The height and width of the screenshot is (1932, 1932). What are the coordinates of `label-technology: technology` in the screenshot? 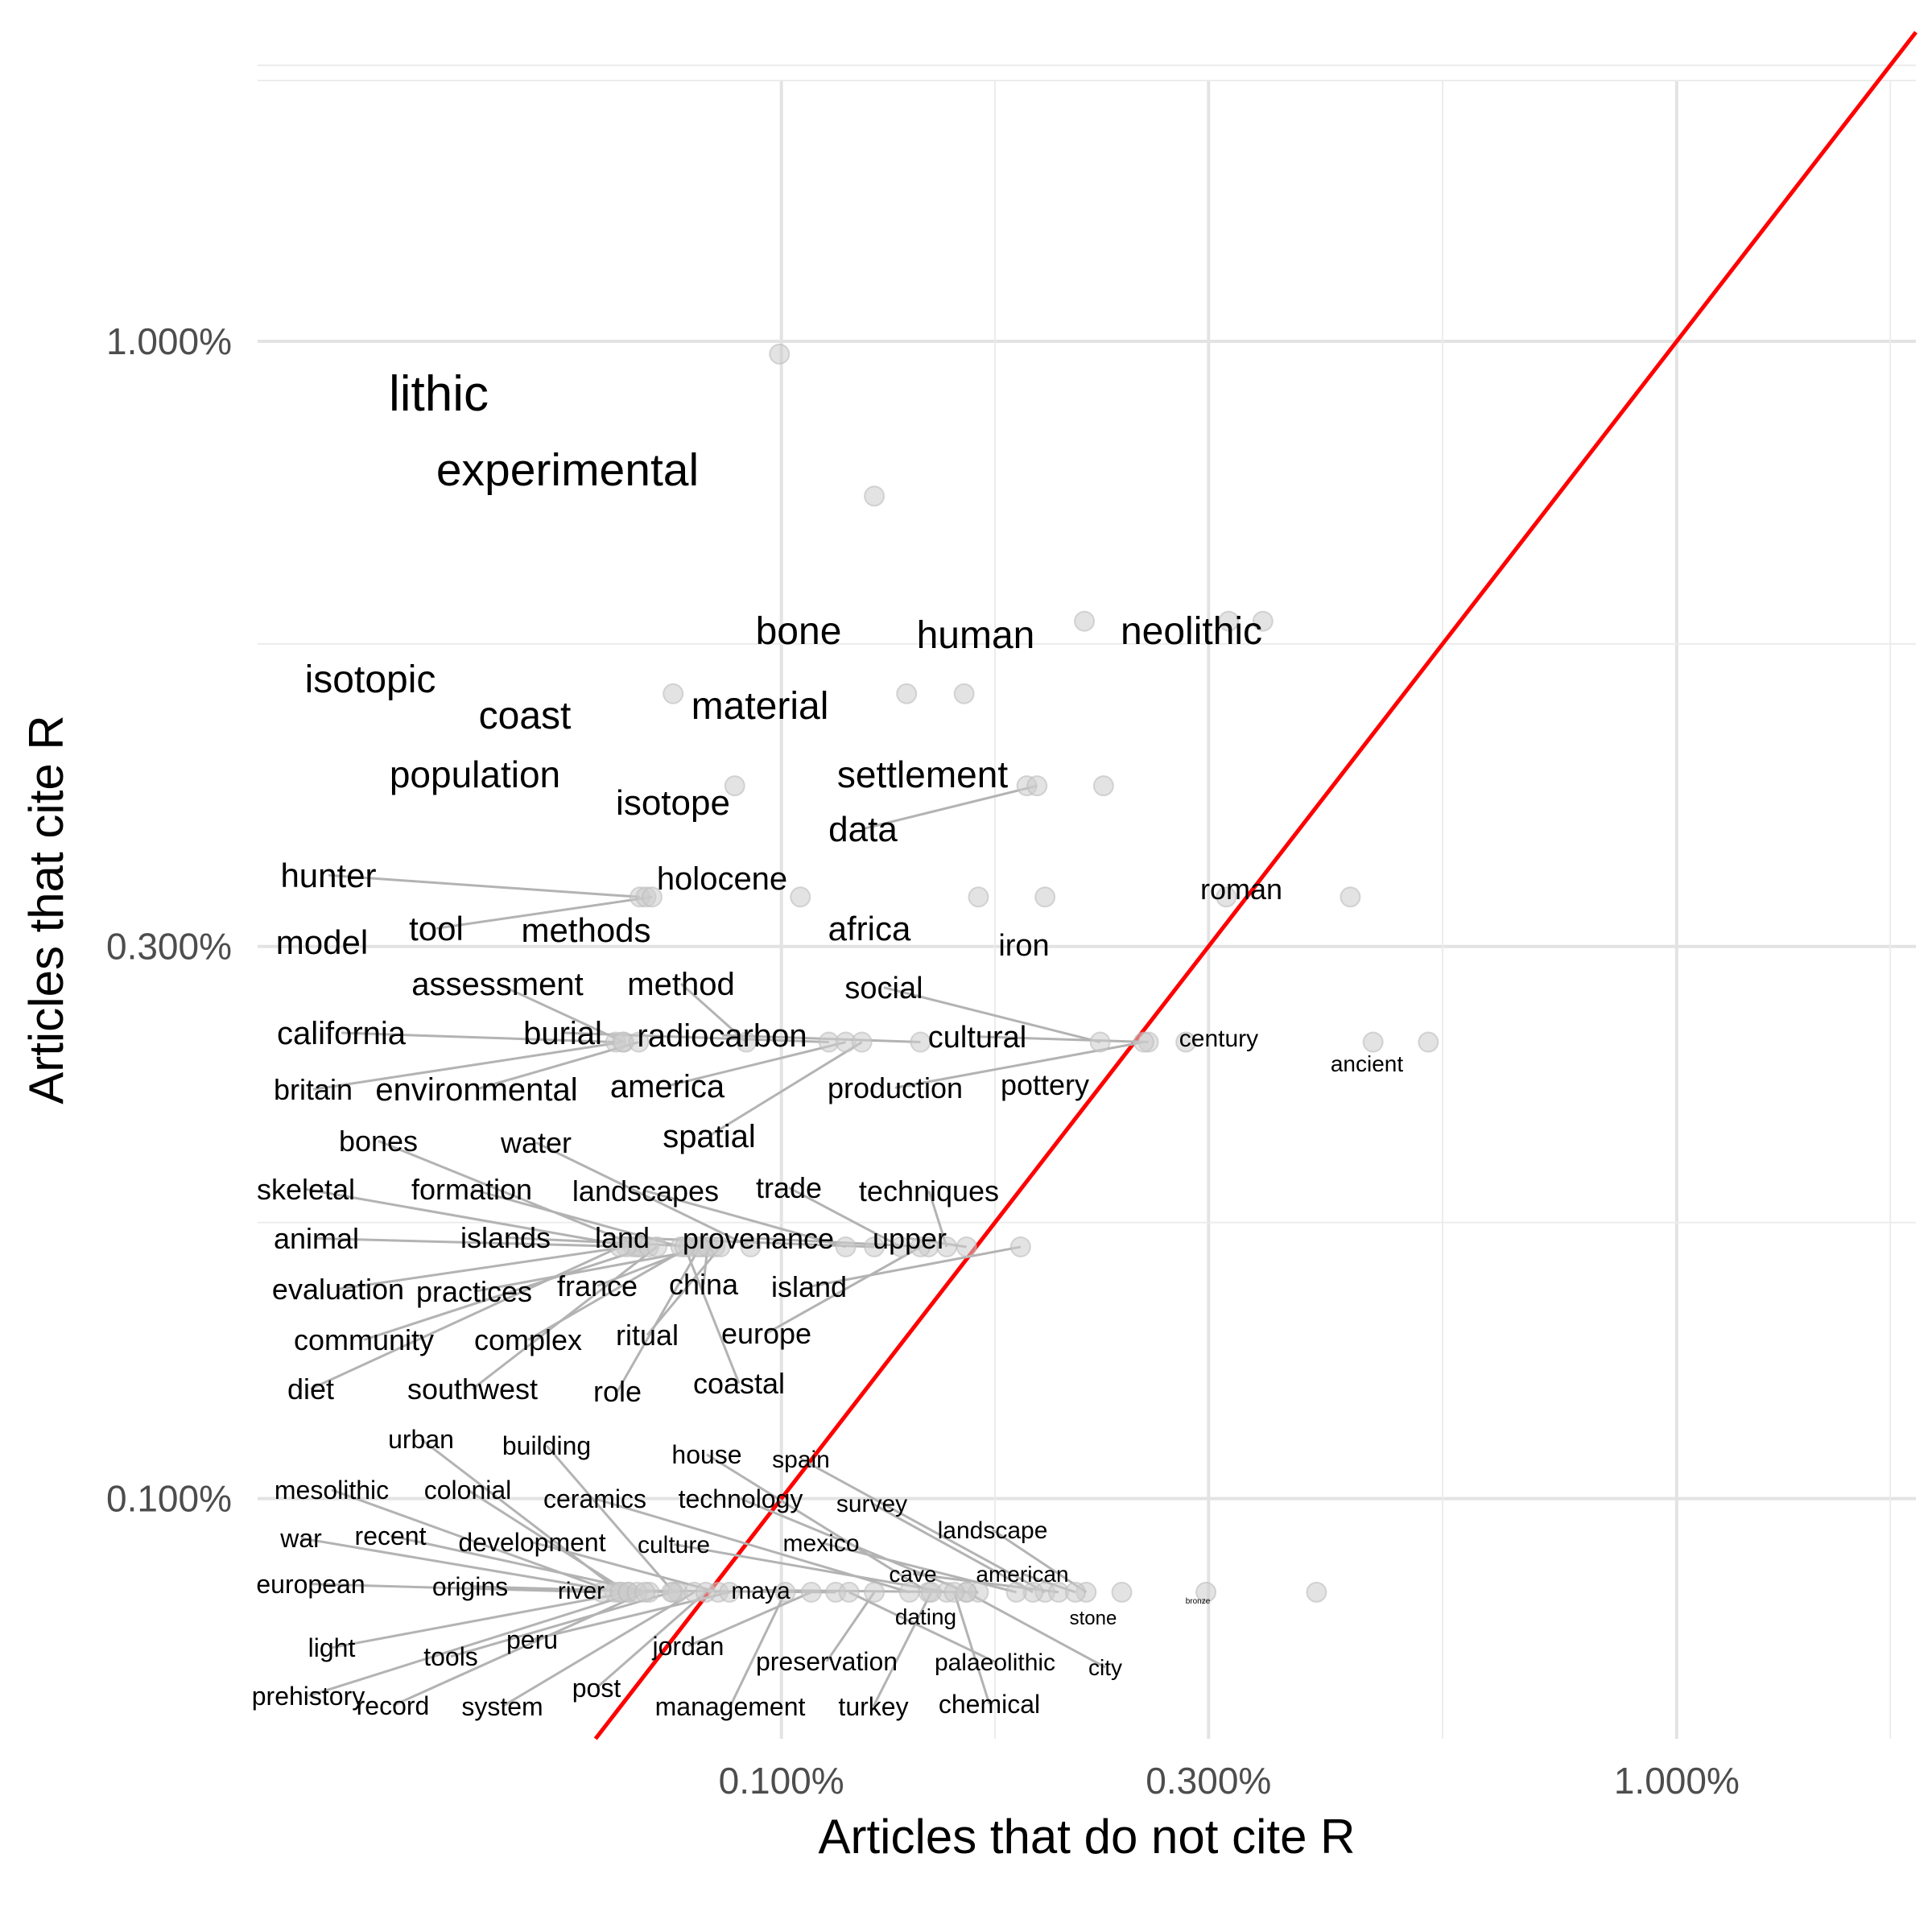 It's located at (741, 1498).